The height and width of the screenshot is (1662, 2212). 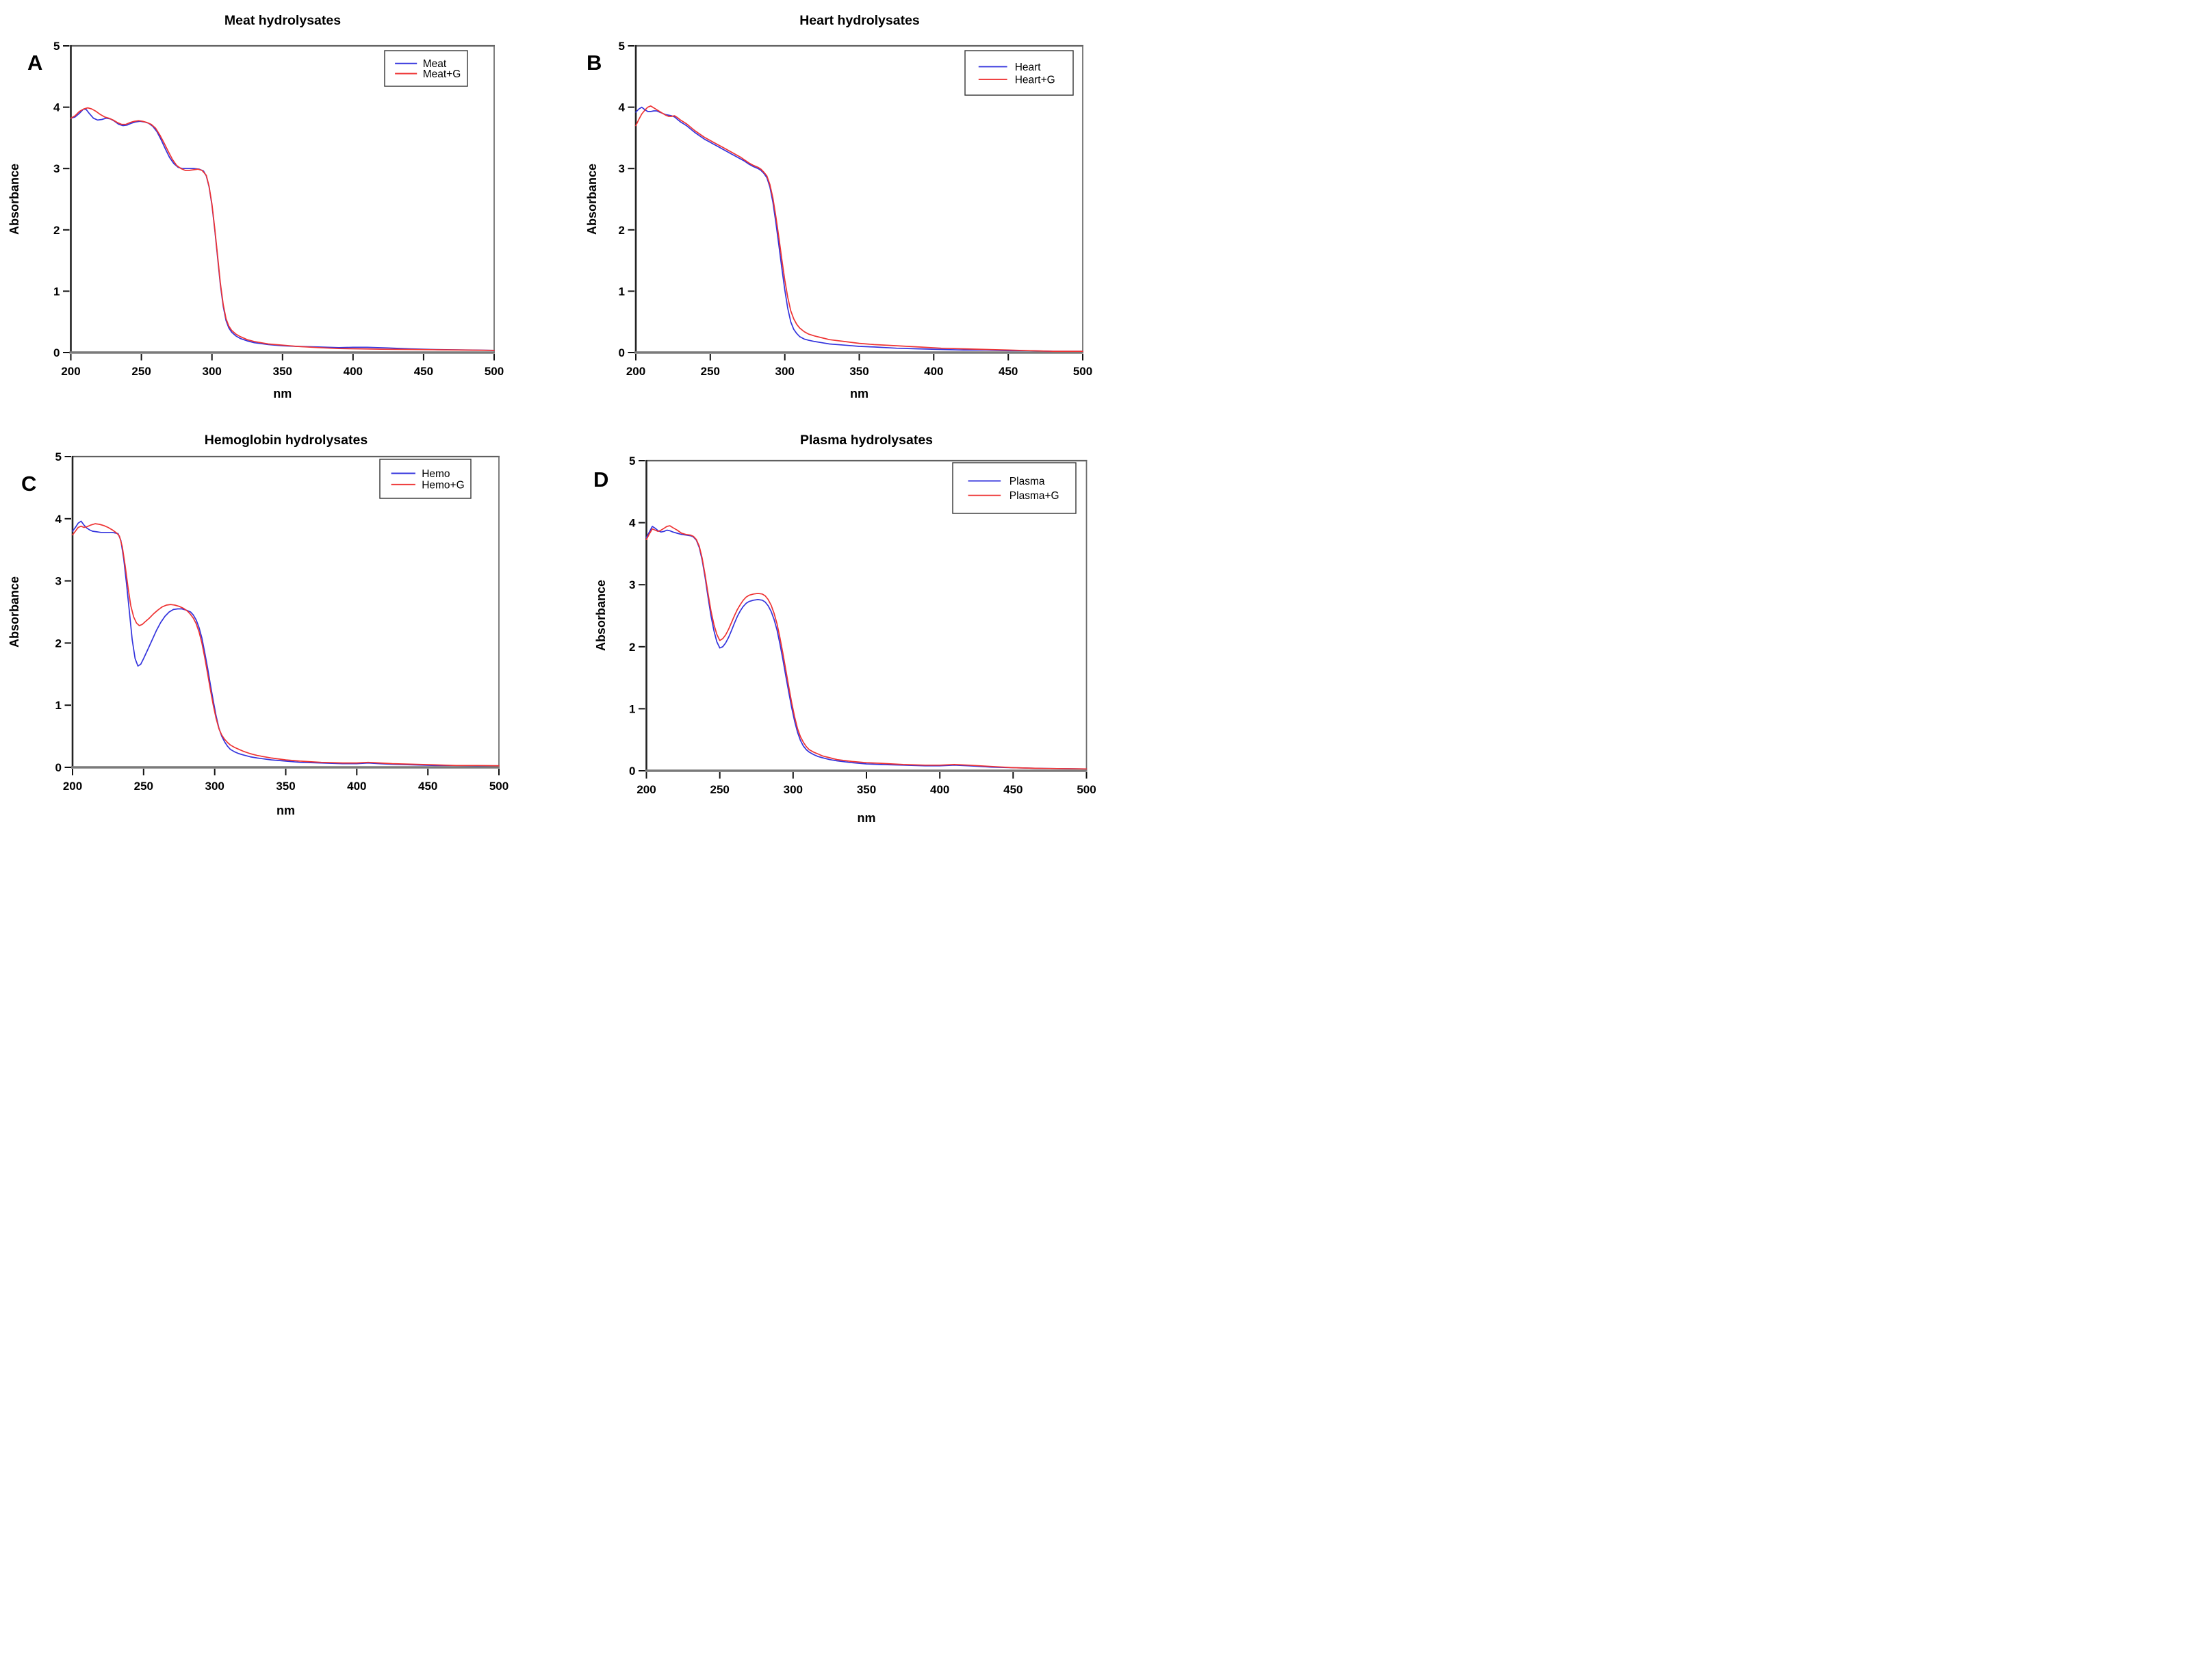 I want to click on panel-a-title: Meat hydrolysates, so click(x=283, y=20).